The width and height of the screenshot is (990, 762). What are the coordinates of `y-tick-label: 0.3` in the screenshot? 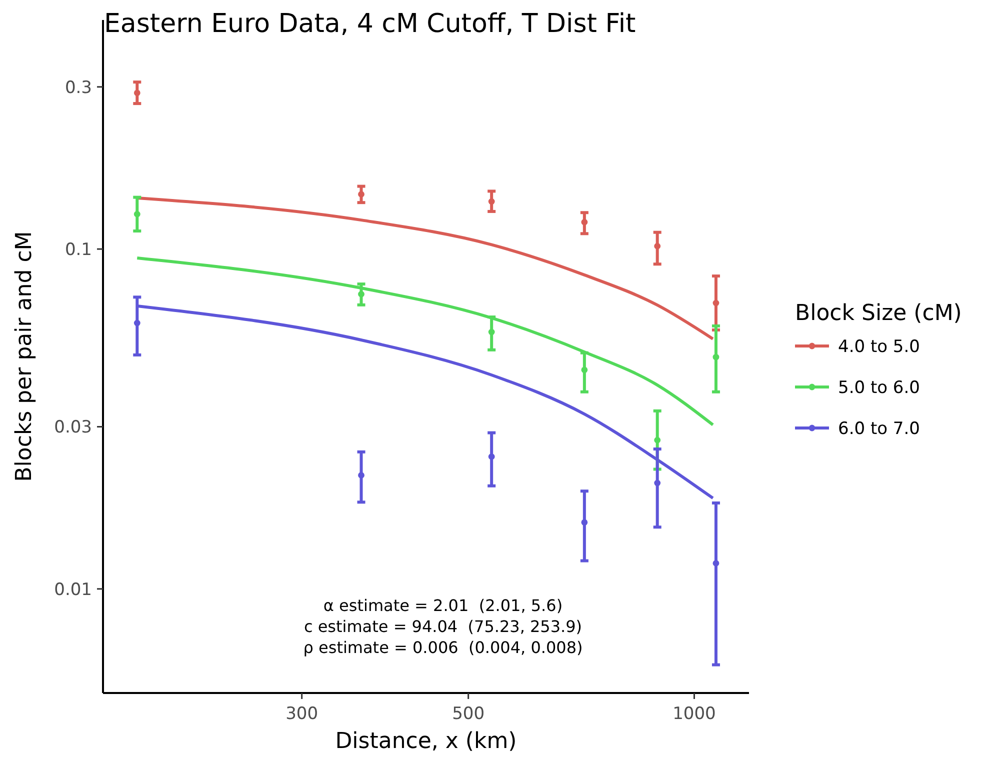 It's located at (78, 88).